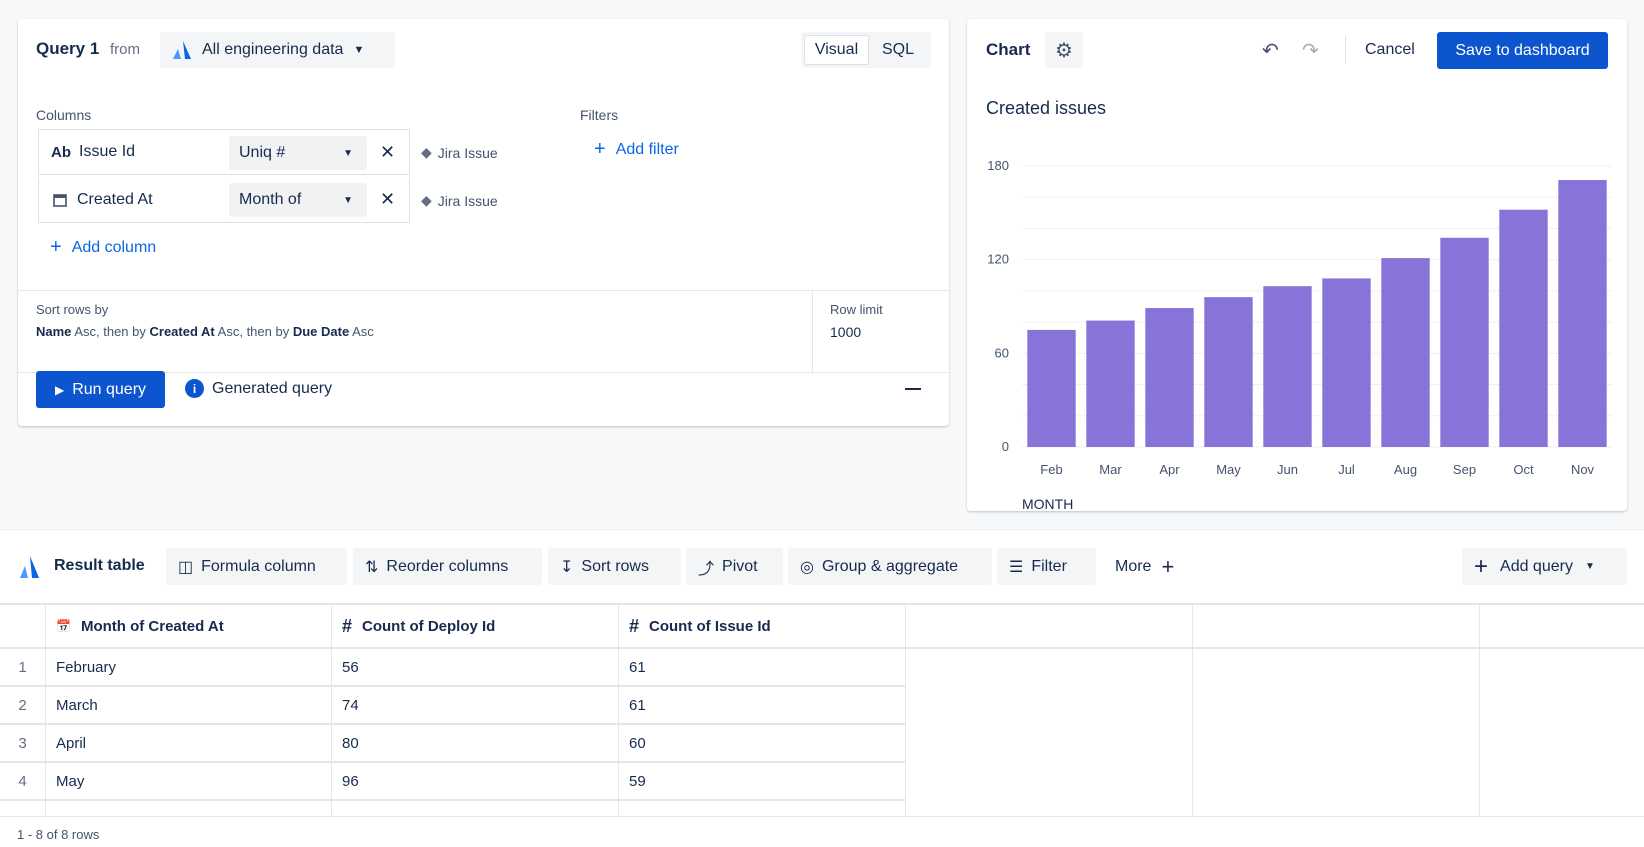 The width and height of the screenshot is (1644, 847). I want to click on reorder-columns-button: ⇅ Reorder columns, so click(447, 566).